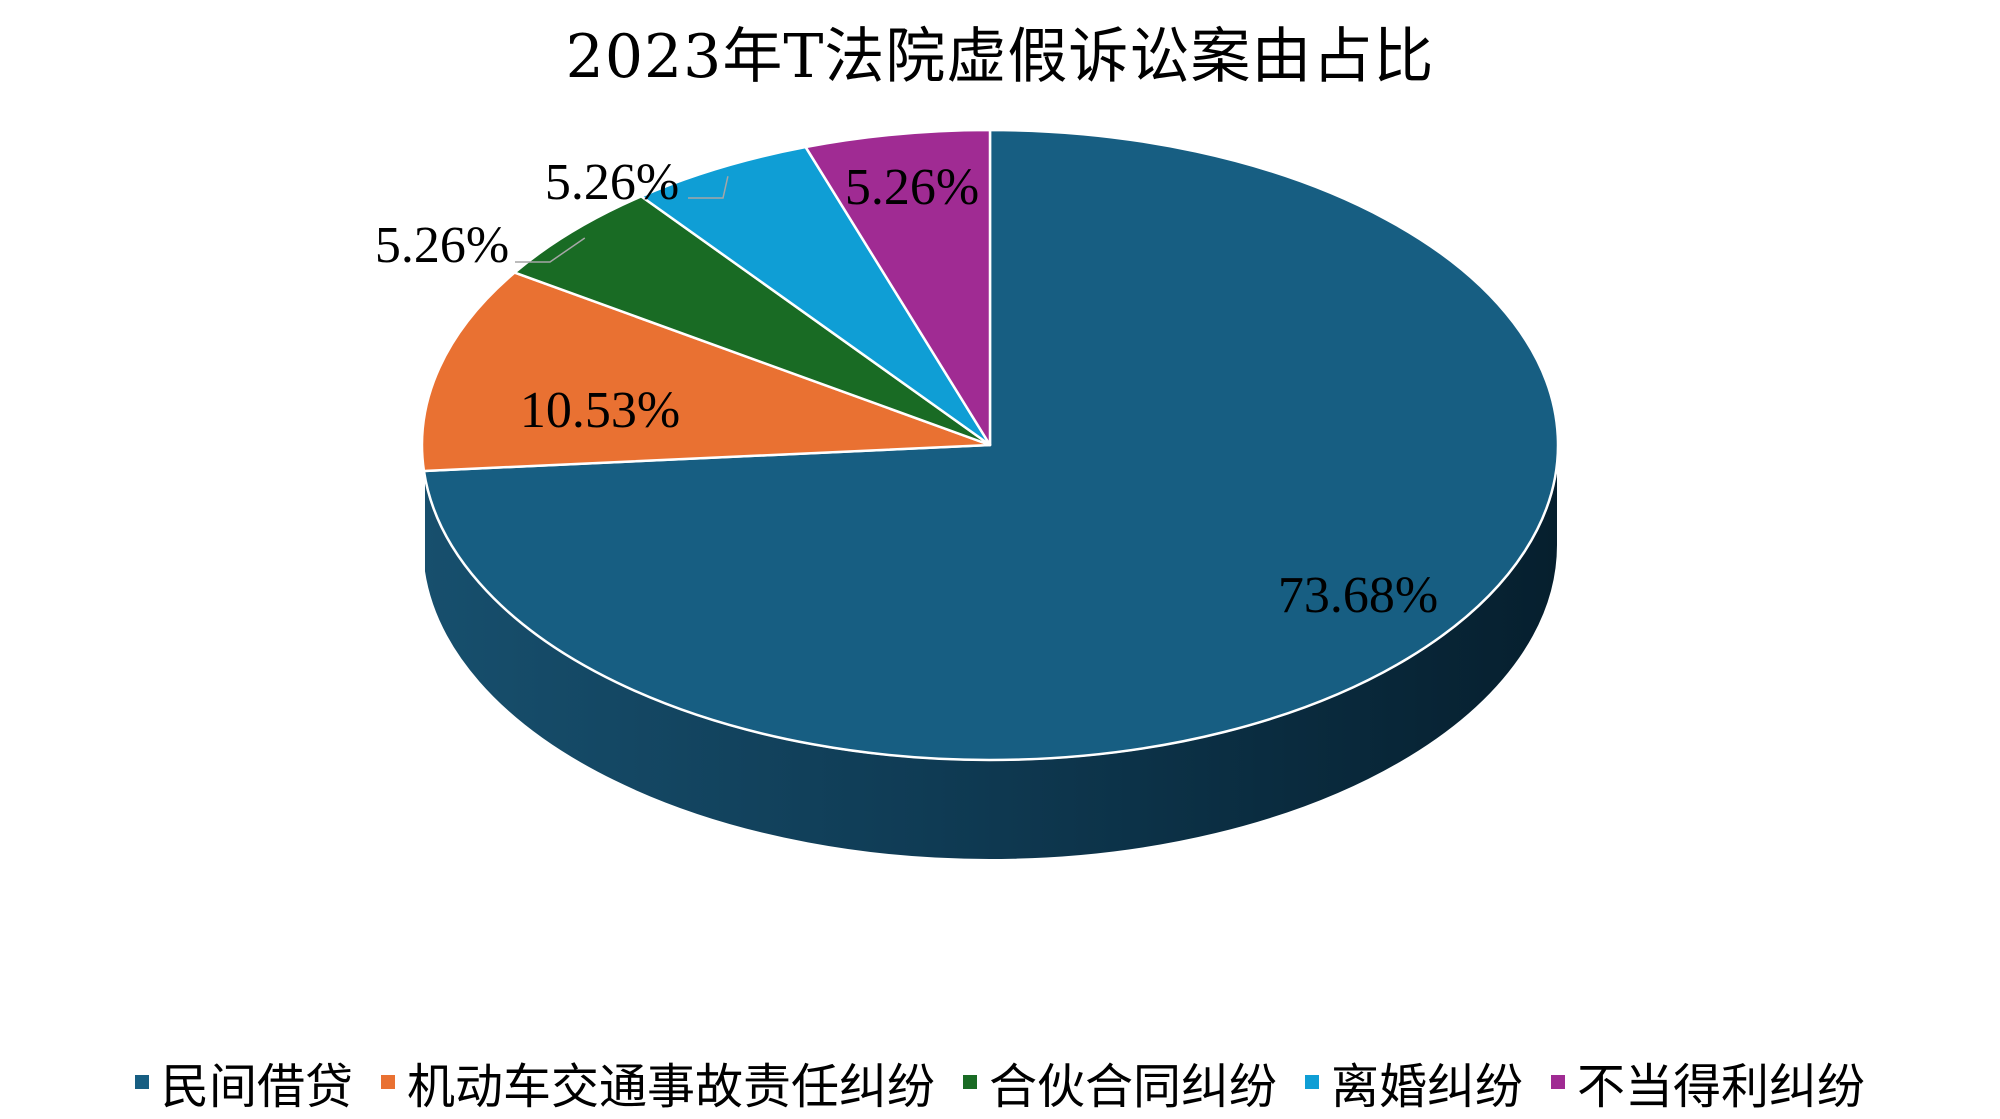  I want to click on data-label-3: 5.26%, so click(612, 182).